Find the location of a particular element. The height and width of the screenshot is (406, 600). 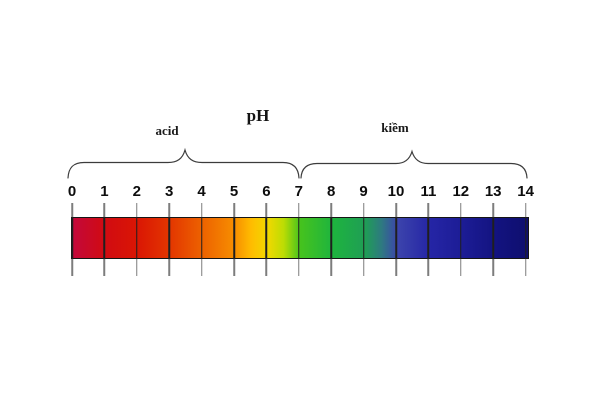

tick-label-0: 0 is located at coordinates (72, 191).